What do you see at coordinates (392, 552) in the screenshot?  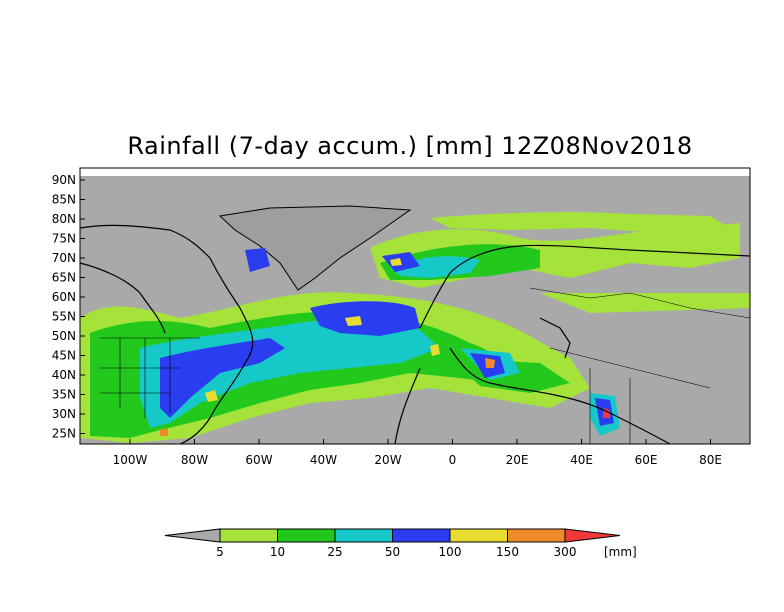 I see `colorbar-level-label: 50` at bounding box center [392, 552].